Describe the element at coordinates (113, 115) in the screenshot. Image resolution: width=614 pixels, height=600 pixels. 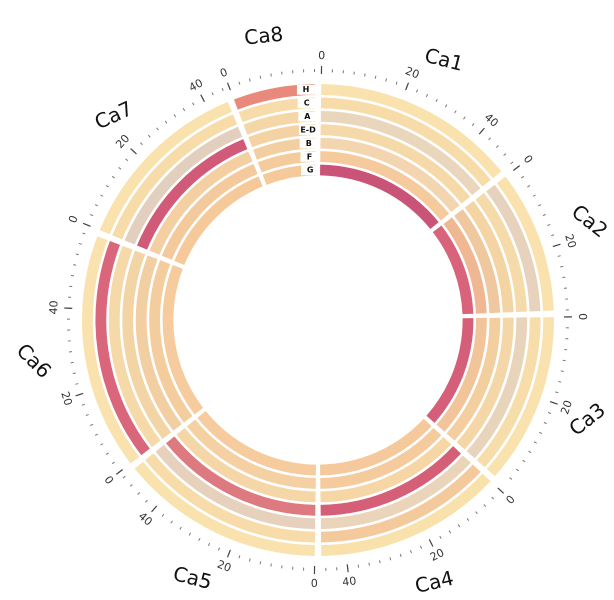
I see `chromosome-label: Ca7` at that location.